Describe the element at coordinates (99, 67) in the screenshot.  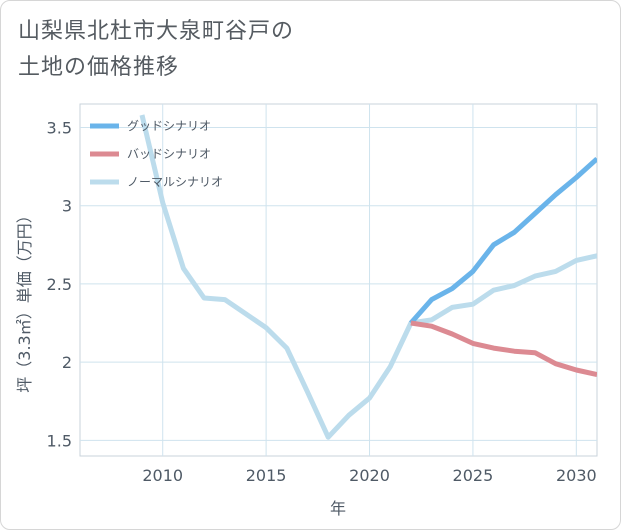
I see `chart-title-line2: 土地の価格推移` at that location.